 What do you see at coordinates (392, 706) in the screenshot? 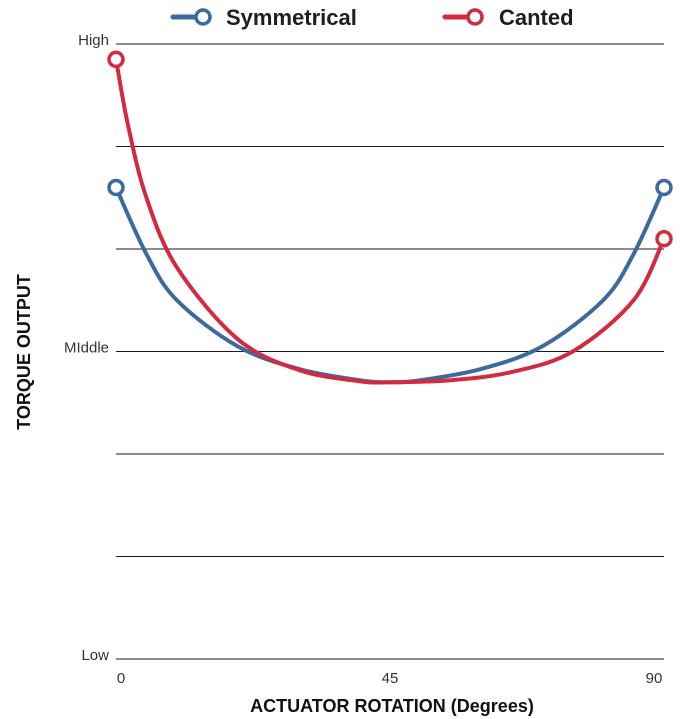
I see `x-axis-title: ACTUATOR ROTATION (Degrees)` at bounding box center [392, 706].